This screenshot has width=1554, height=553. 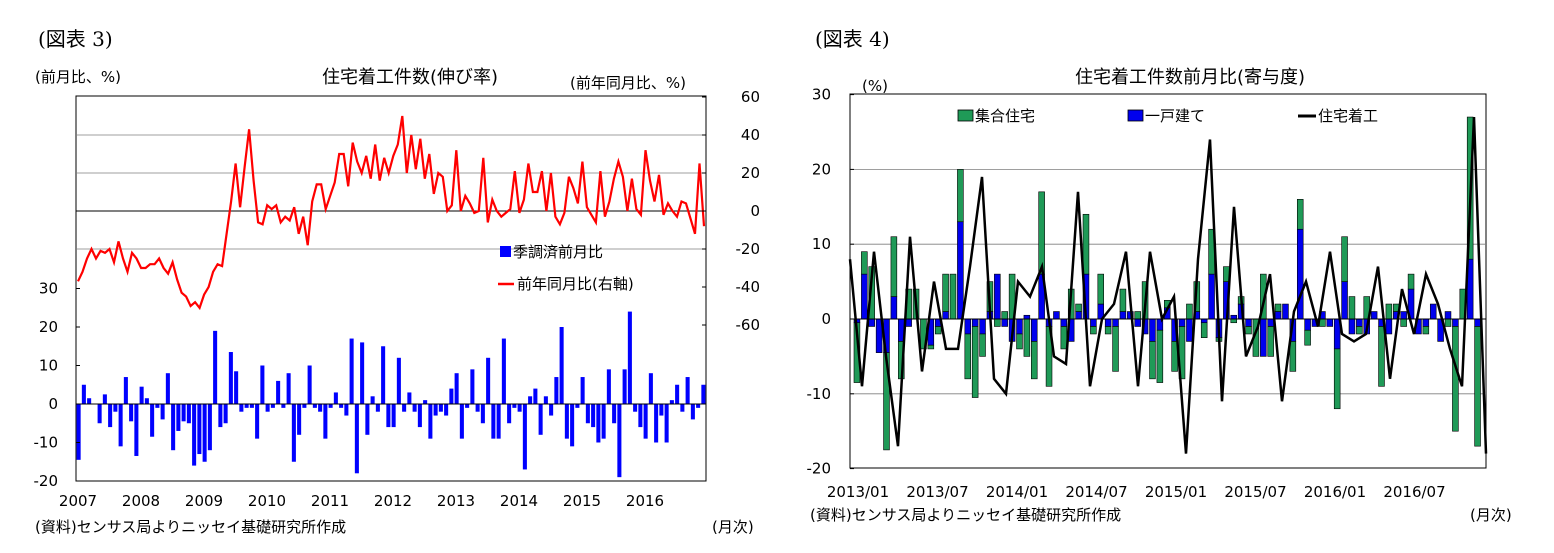 What do you see at coordinates (75, 39) in the screenshot?
I see `figure-label-3: (図表 3)` at bounding box center [75, 39].